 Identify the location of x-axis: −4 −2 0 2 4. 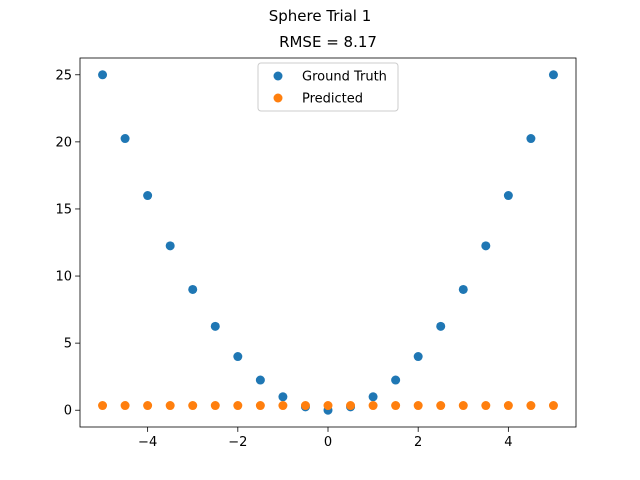
(325, 438).